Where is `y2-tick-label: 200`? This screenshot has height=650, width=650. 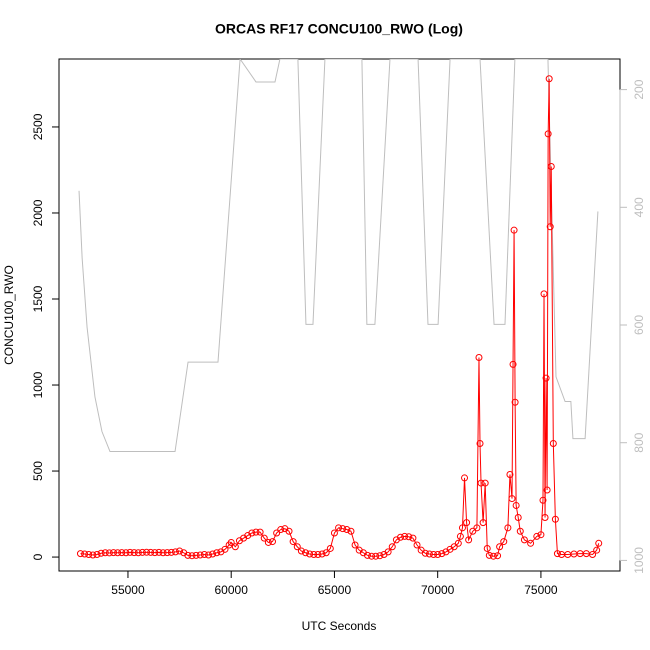
y2-tick-label: 200 is located at coordinates (639, 89).